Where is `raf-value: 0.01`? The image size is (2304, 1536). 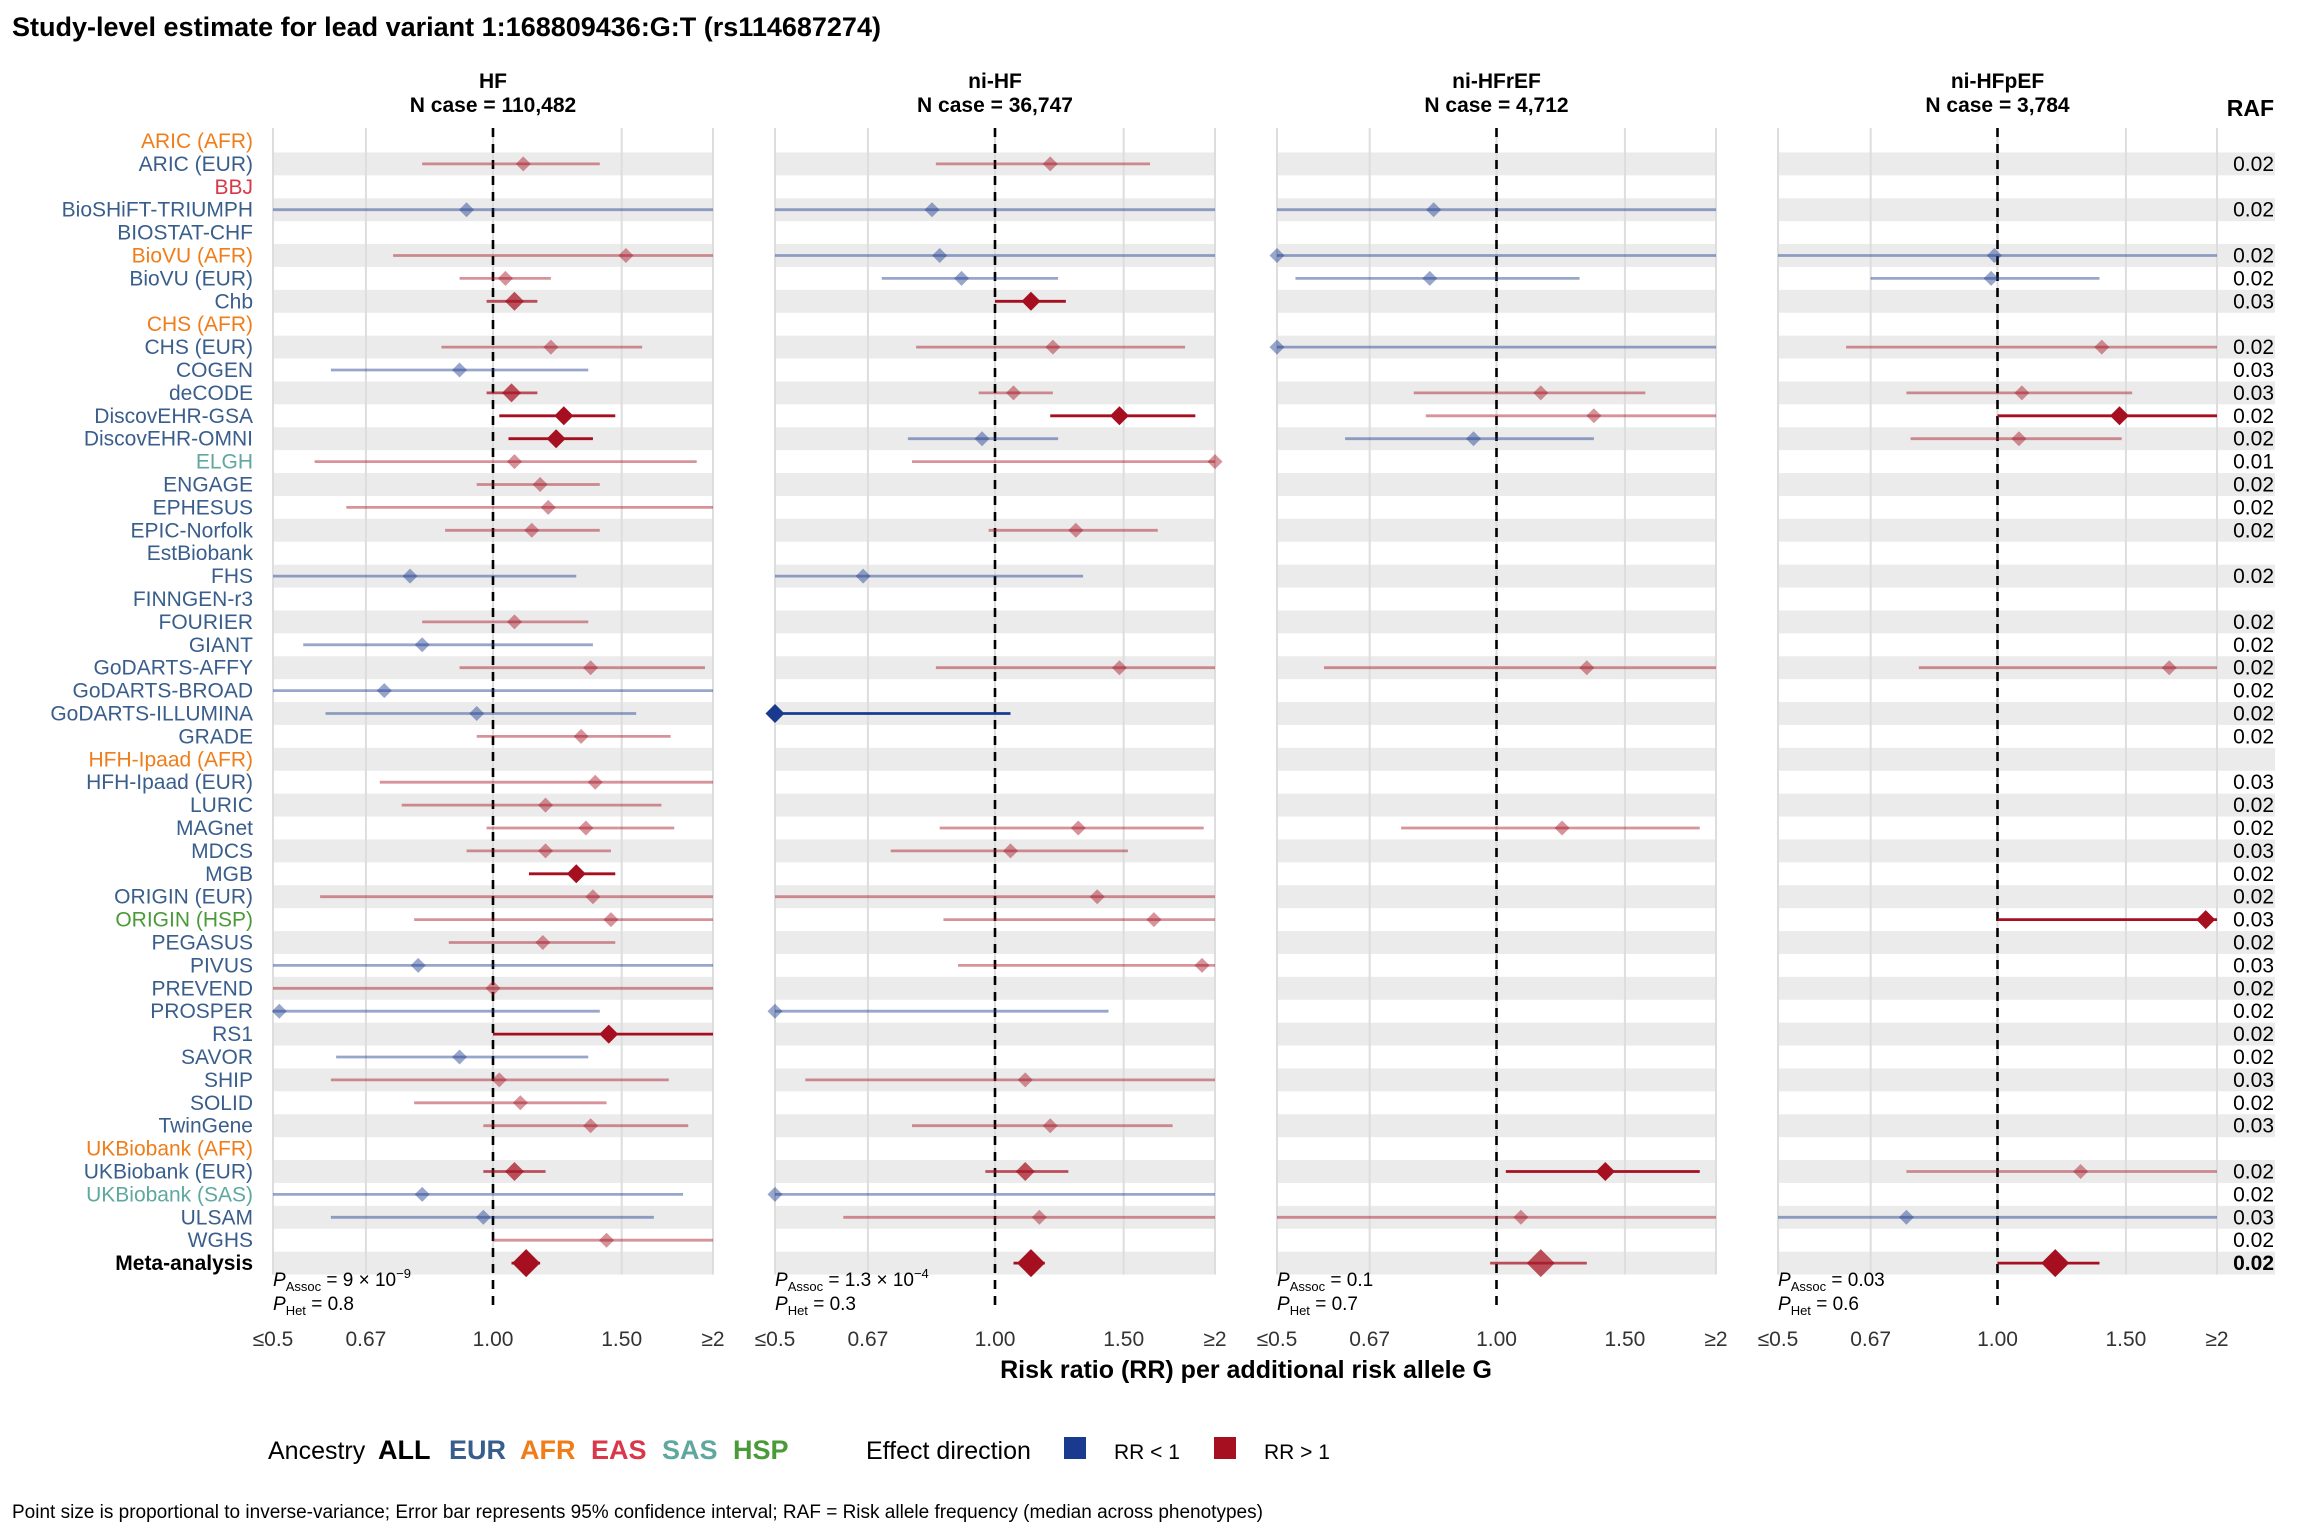 raf-value: 0.01 is located at coordinates (2253, 462).